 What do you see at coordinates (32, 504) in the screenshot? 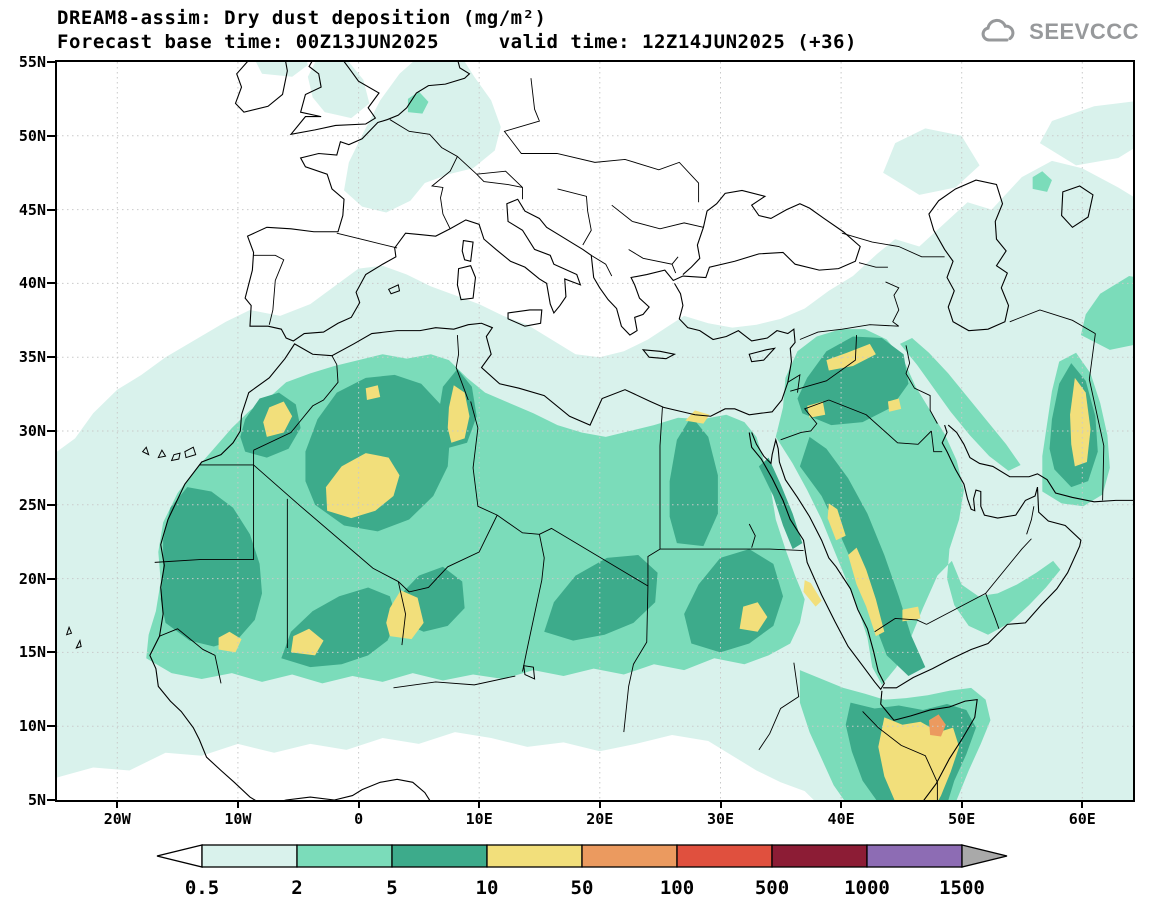
I see `lat-tick-label: 25N` at bounding box center [32, 504].